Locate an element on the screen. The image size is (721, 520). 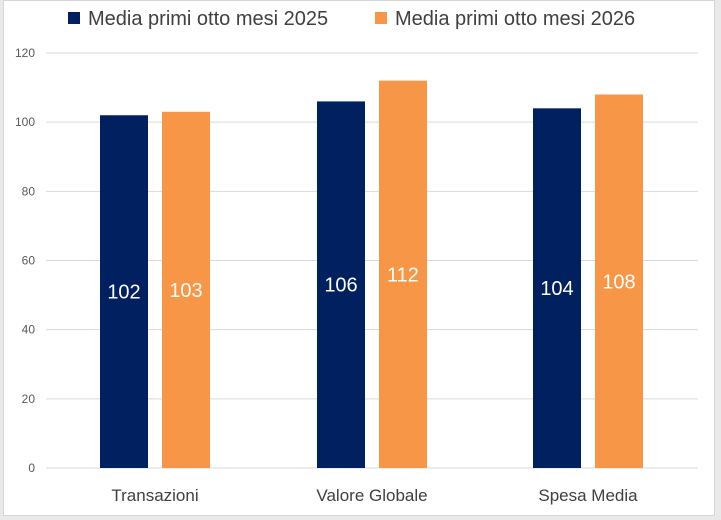
y-tick-label: 40 is located at coordinates (29, 330).